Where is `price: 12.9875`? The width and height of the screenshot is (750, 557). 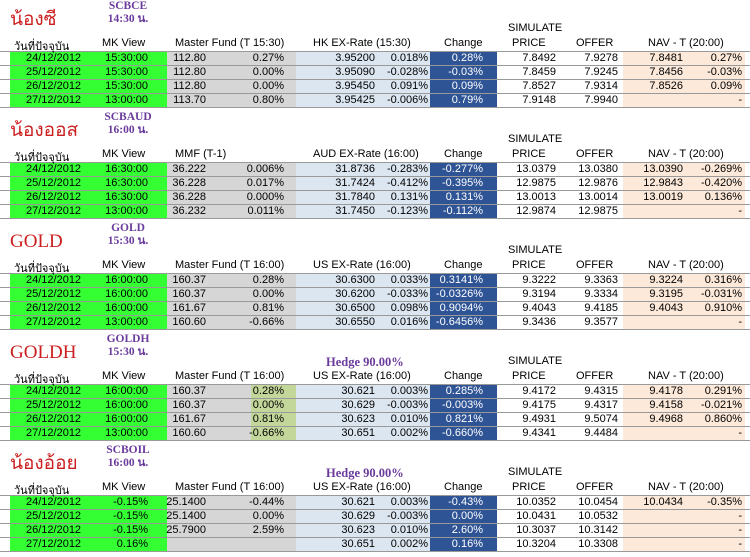
price: 12.9875 is located at coordinates (536, 183).